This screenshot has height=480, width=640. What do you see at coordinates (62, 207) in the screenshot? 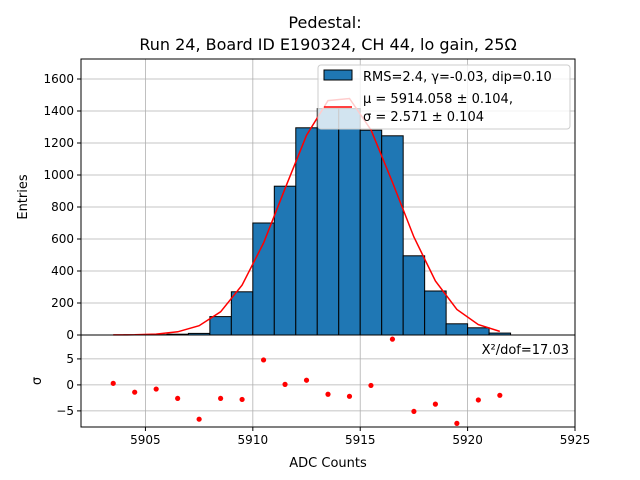
I see `y-tick-label: 800` at bounding box center [62, 207].